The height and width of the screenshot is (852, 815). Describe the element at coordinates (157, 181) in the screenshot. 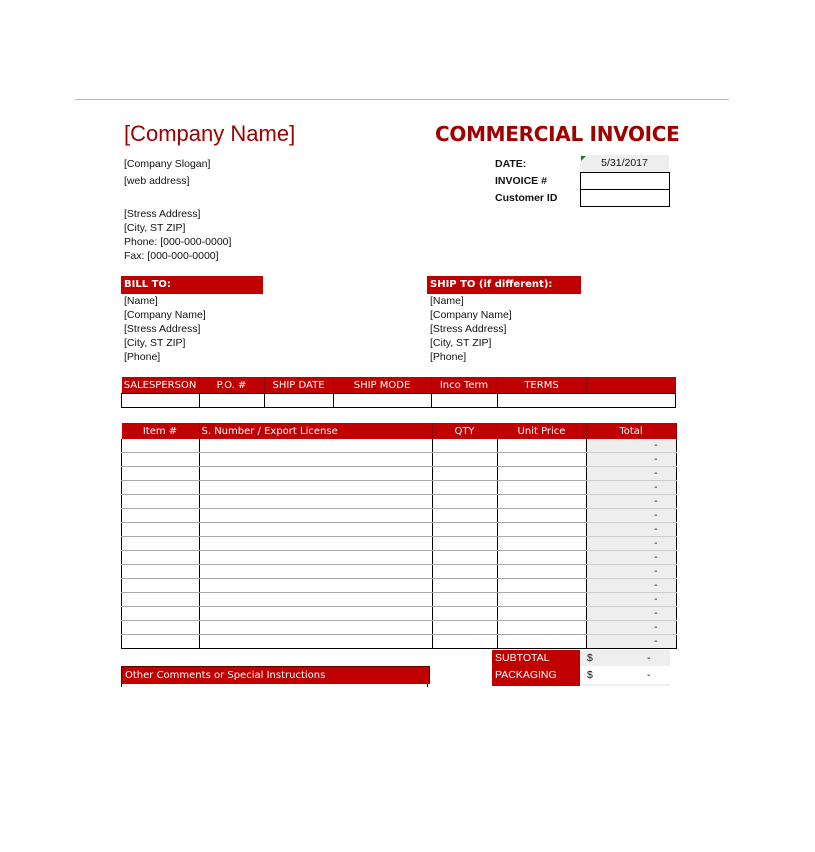

I see `company-web: [web address]` at that location.